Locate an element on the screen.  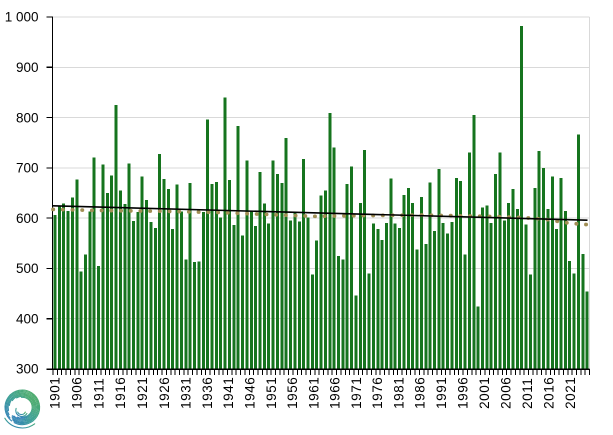
svg-text: 1976 is located at coordinates (377, 393).